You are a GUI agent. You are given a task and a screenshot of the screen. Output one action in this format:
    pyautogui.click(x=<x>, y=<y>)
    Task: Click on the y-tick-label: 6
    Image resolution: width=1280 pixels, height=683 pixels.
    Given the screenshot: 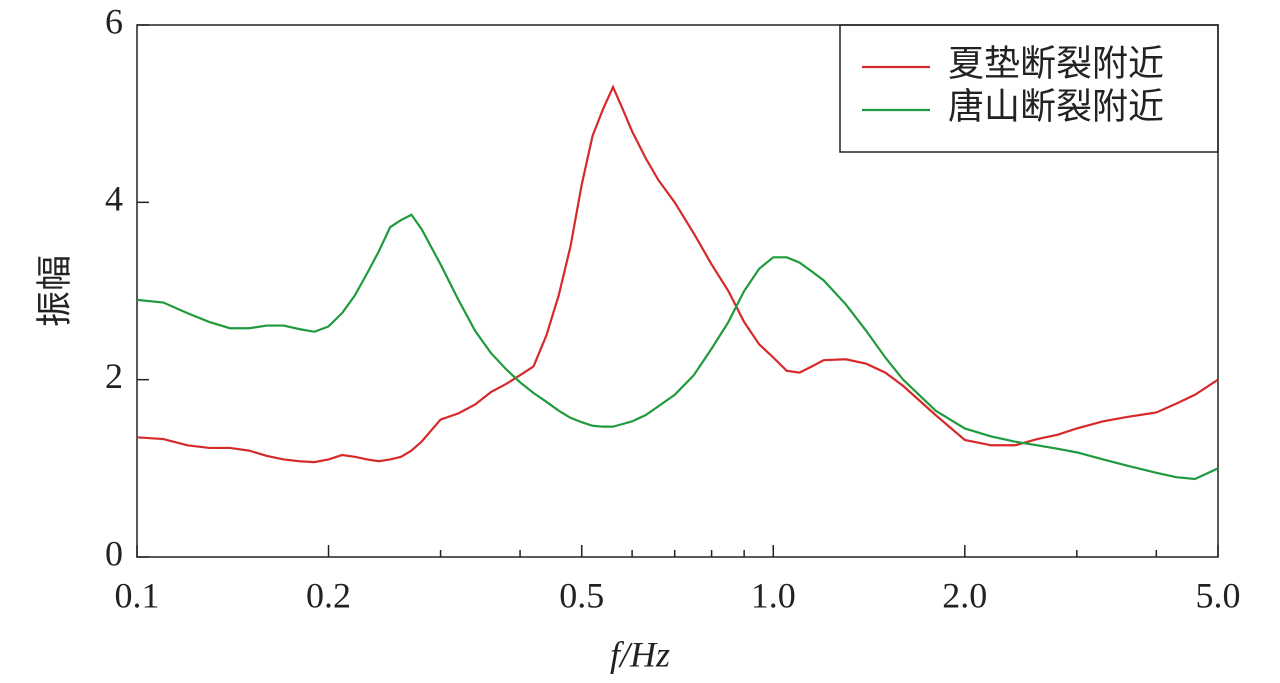 What is the action you would take?
    pyautogui.click(x=114, y=21)
    